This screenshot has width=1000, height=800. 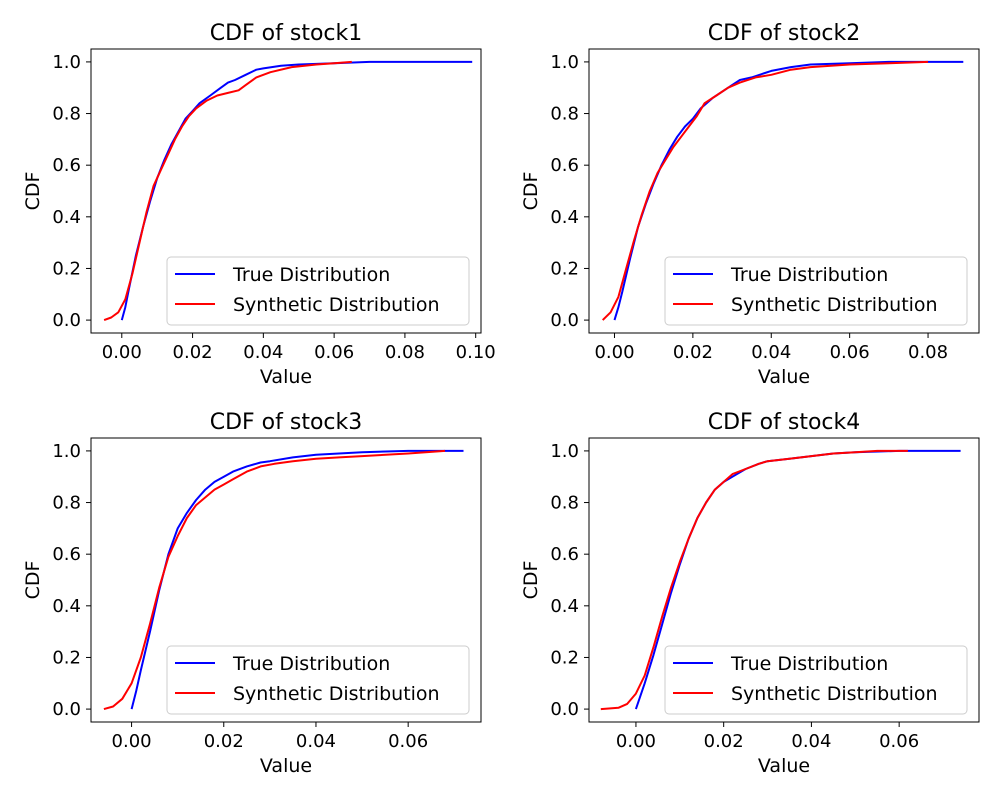 I want to click on series-line-true, so click(x=297, y=579).